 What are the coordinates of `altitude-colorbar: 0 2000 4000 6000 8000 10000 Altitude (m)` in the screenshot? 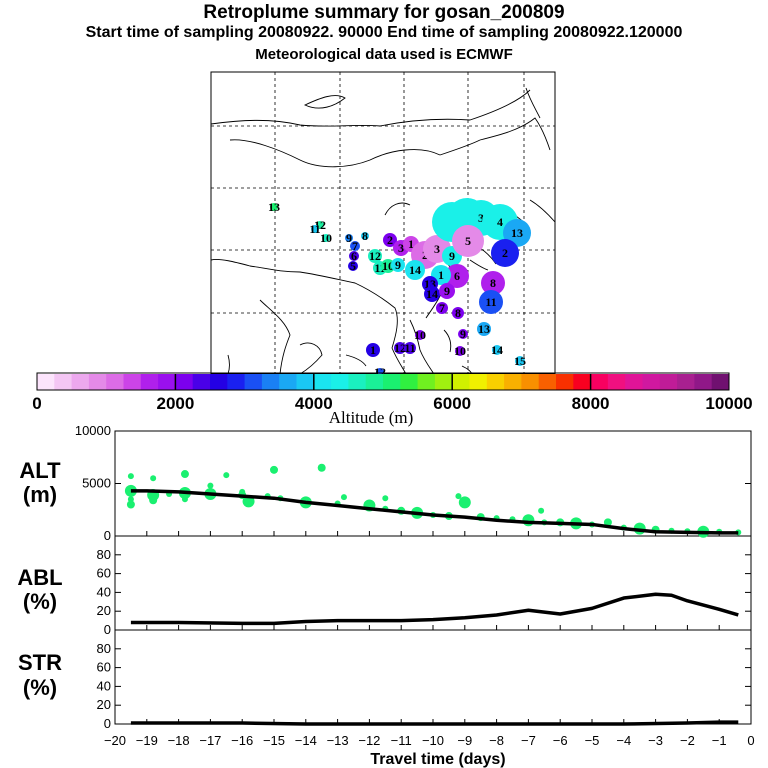 It's located at (392, 399).